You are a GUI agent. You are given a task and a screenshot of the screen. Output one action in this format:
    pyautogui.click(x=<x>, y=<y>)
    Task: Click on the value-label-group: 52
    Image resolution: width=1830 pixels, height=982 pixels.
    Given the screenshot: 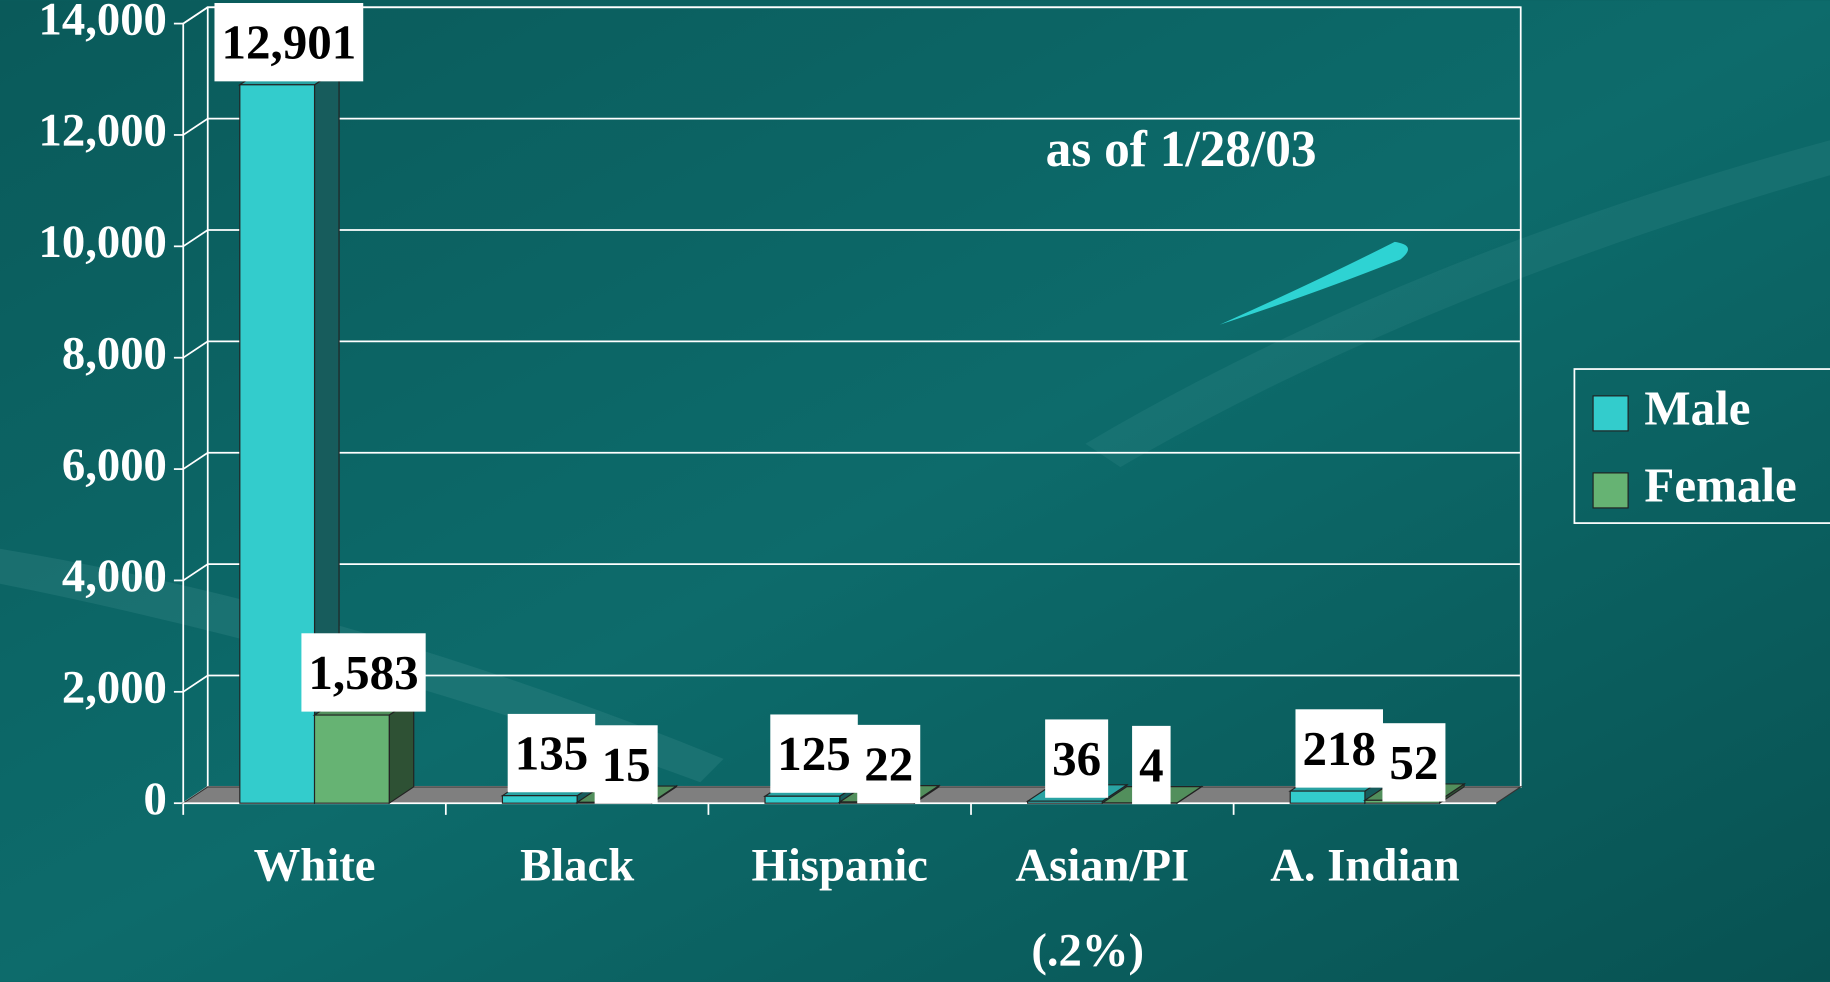 What is the action you would take?
    pyautogui.click(x=1414, y=762)
    